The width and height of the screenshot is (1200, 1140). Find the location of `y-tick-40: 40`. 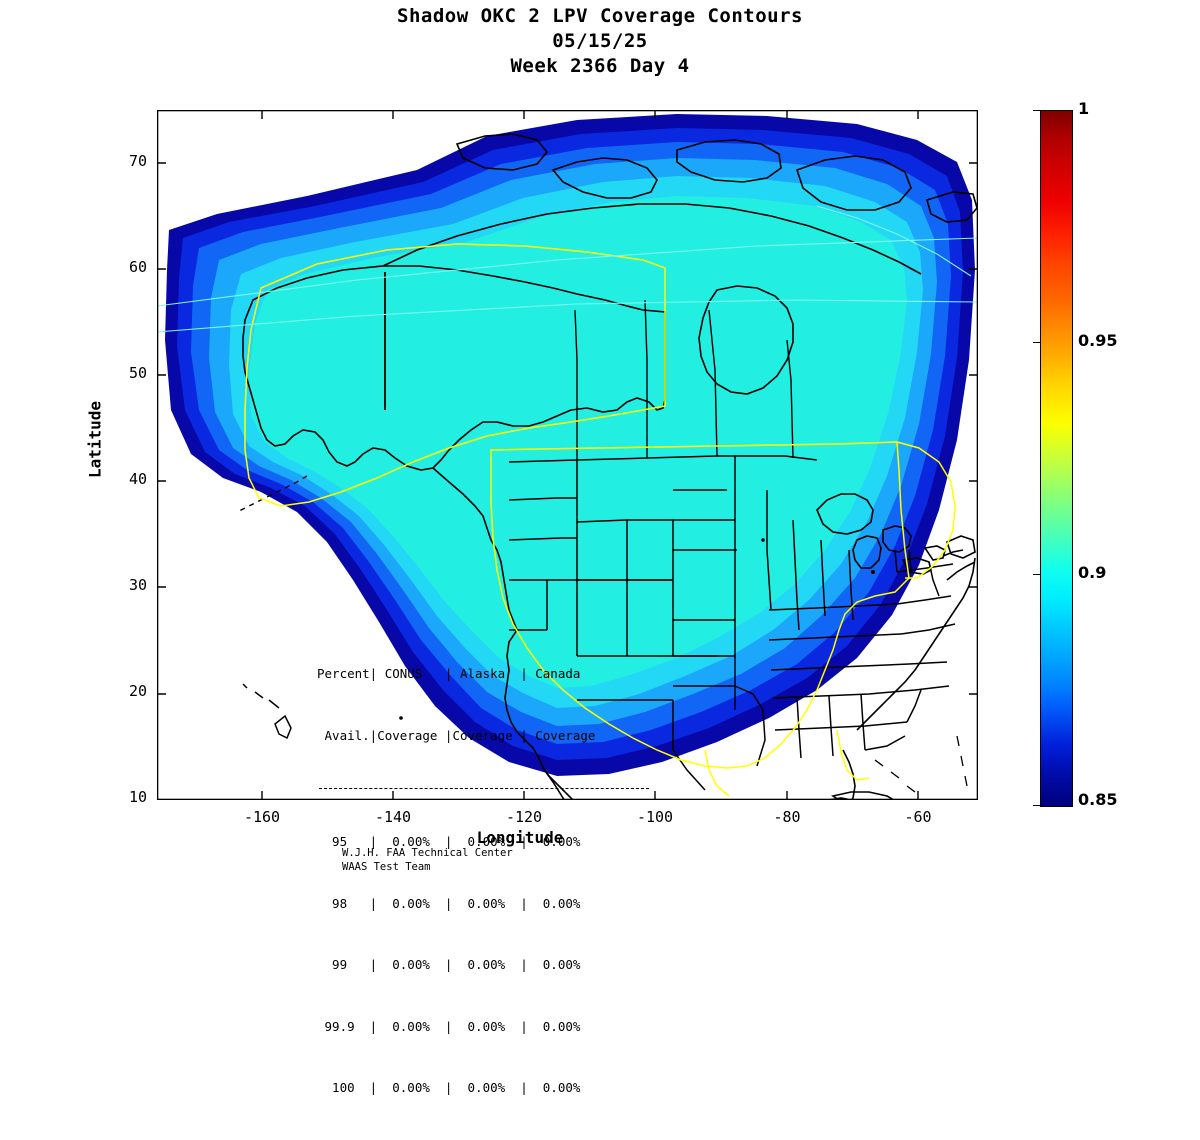

y-tick-40: 40 is located at coordinates (137, 479).